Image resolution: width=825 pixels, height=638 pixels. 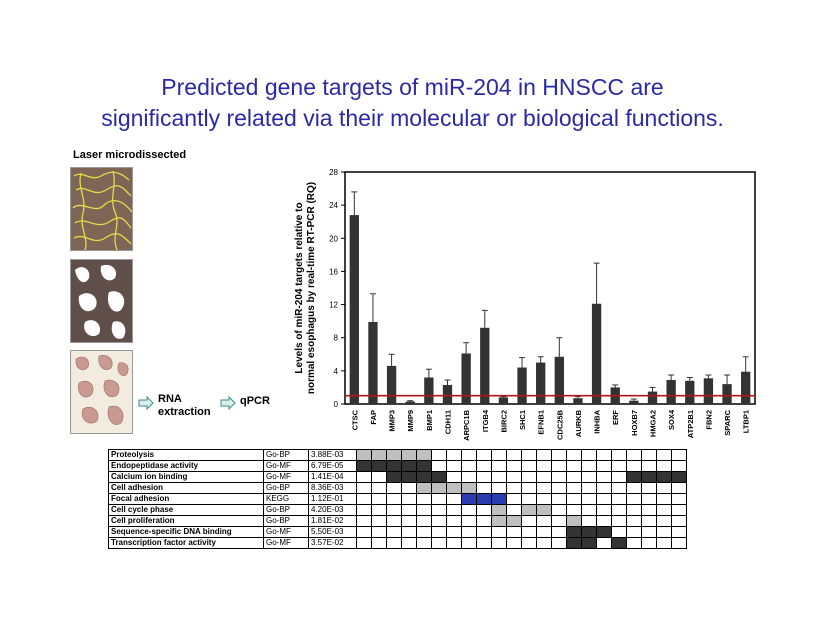 What do you see at coordinates (522, 420) in the screenshot?
I see `x-tick-label: SHC1` at bounding box center [522, 420].